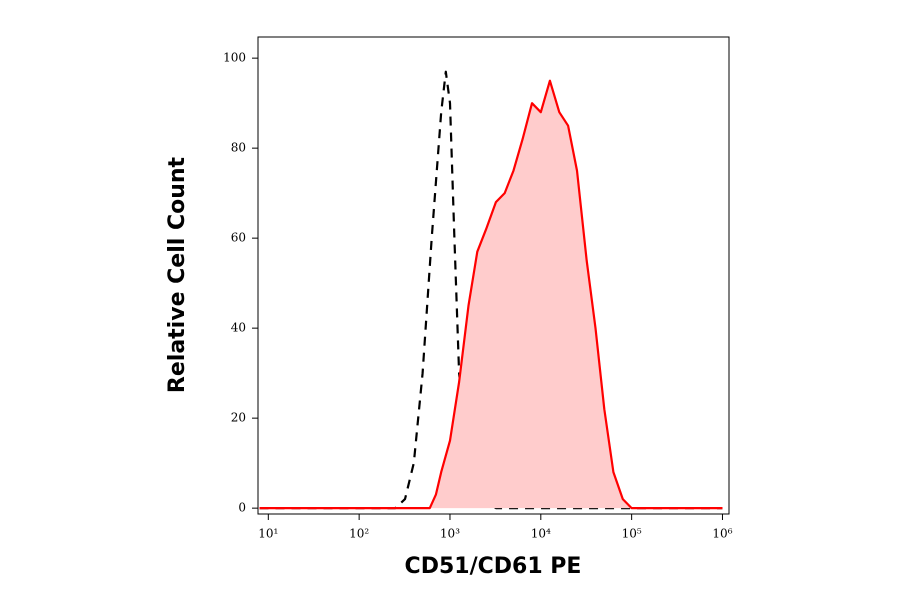  What do you see at coordinates (493, 566) in the screenshot?
I see `x-axis-title: CD51/CD61 PE` at bounding box center [493, 566].